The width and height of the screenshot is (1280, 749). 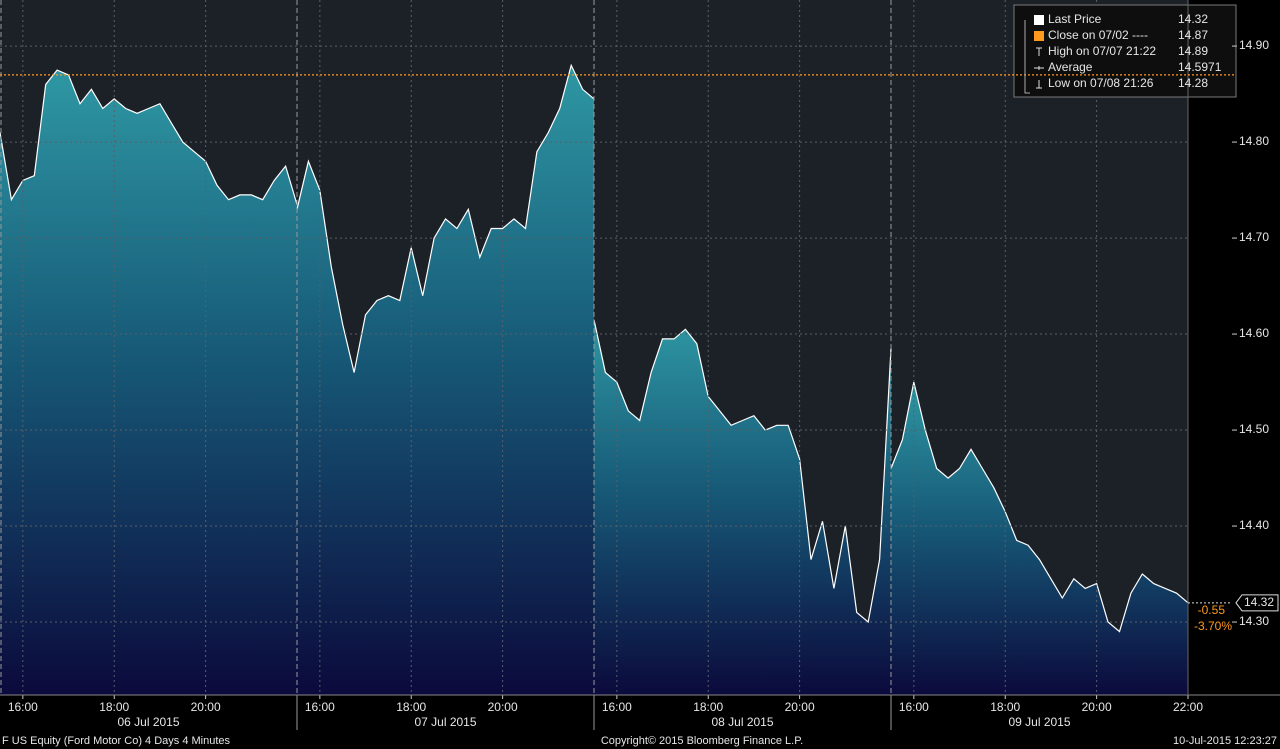 I want to click on date-label: 06 Jul 2015, so click(x=148, y=722).